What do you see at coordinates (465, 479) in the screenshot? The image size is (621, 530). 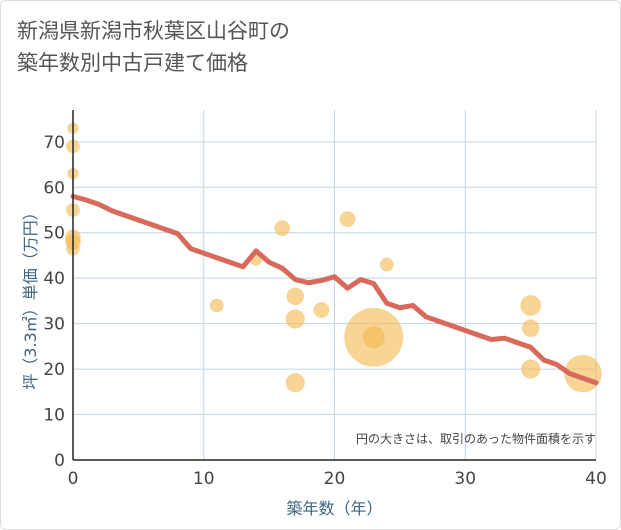 I see `x-tick-label-30: 30` at bounding box center [465, 479].